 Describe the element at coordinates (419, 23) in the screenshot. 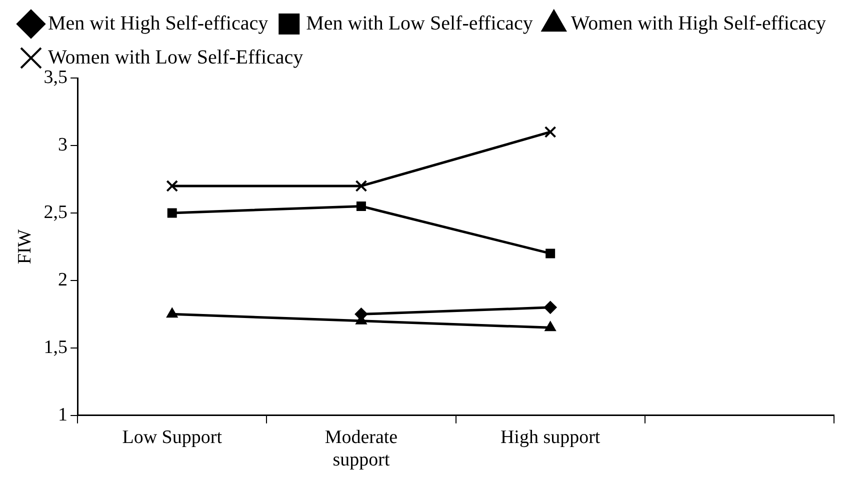

I see `legend-label: Men with Low Self-efficacy` at that location.